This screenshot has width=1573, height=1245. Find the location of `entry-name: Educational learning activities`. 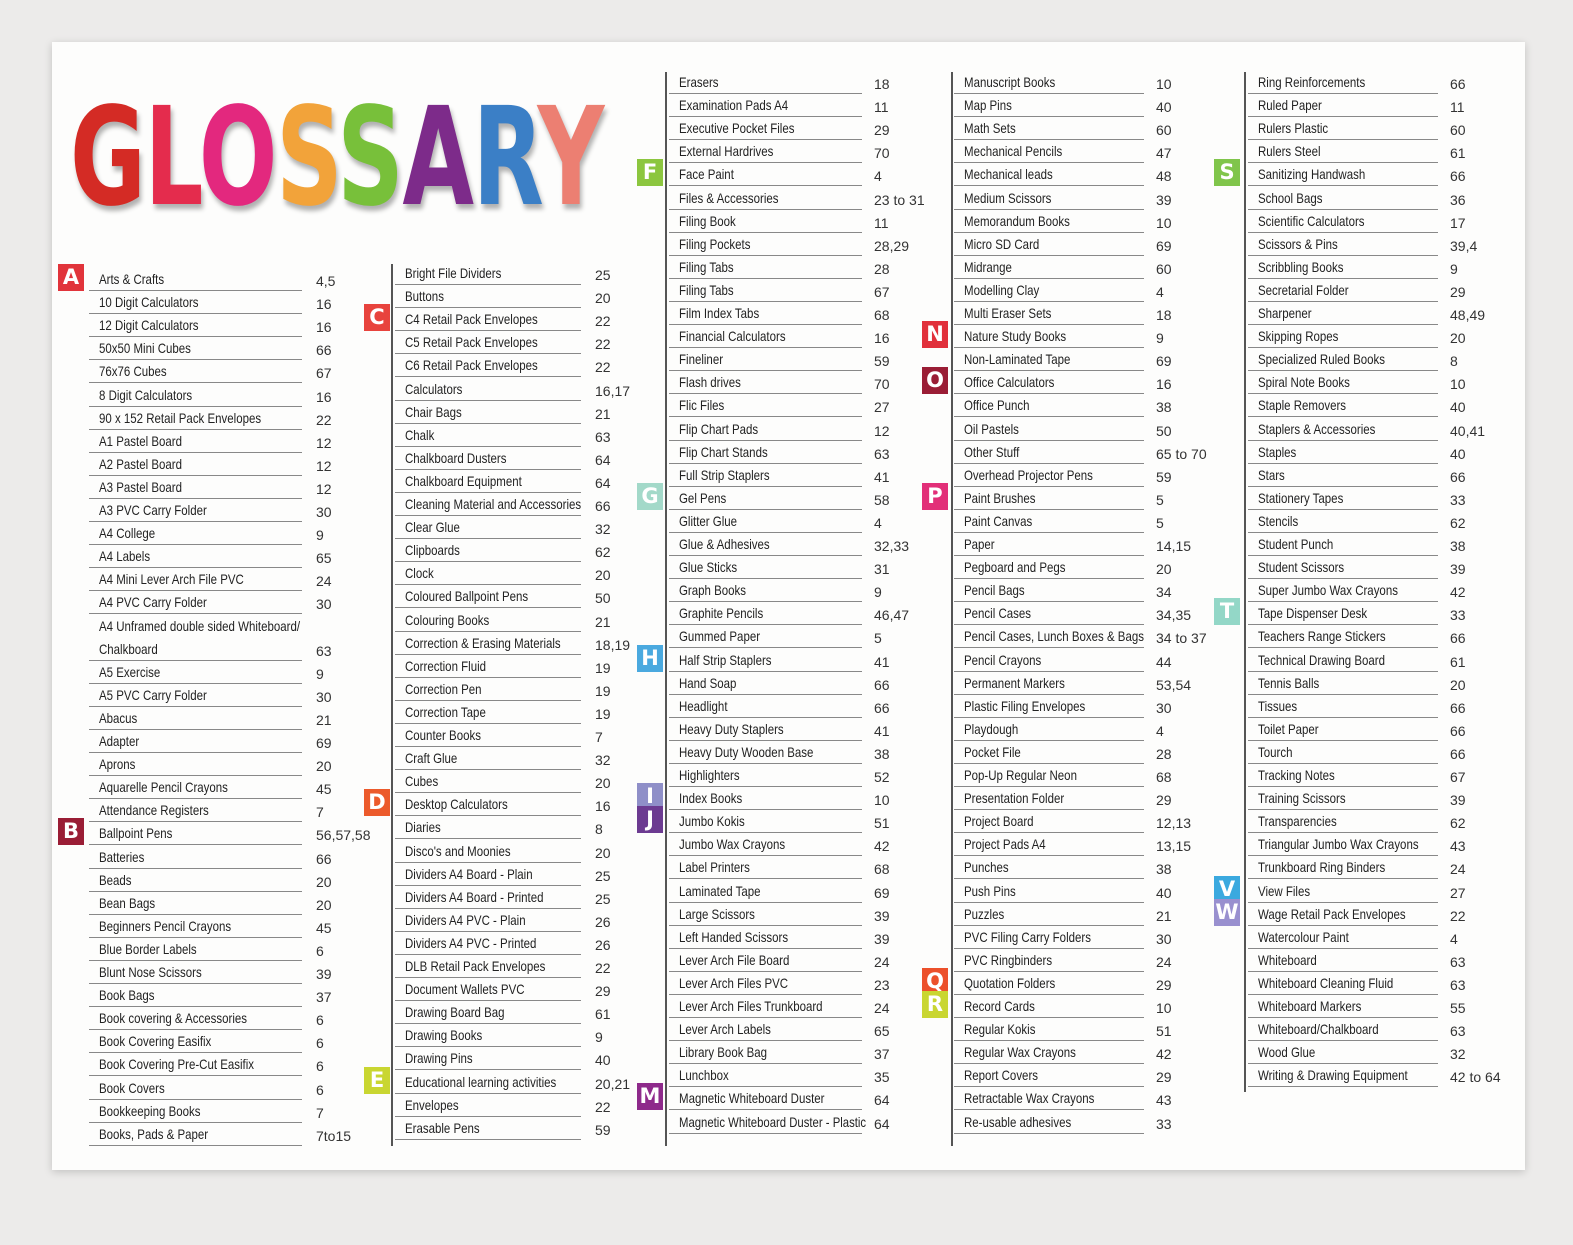

entry-name: Educational learning activities is located at coordinates (481, 1081).